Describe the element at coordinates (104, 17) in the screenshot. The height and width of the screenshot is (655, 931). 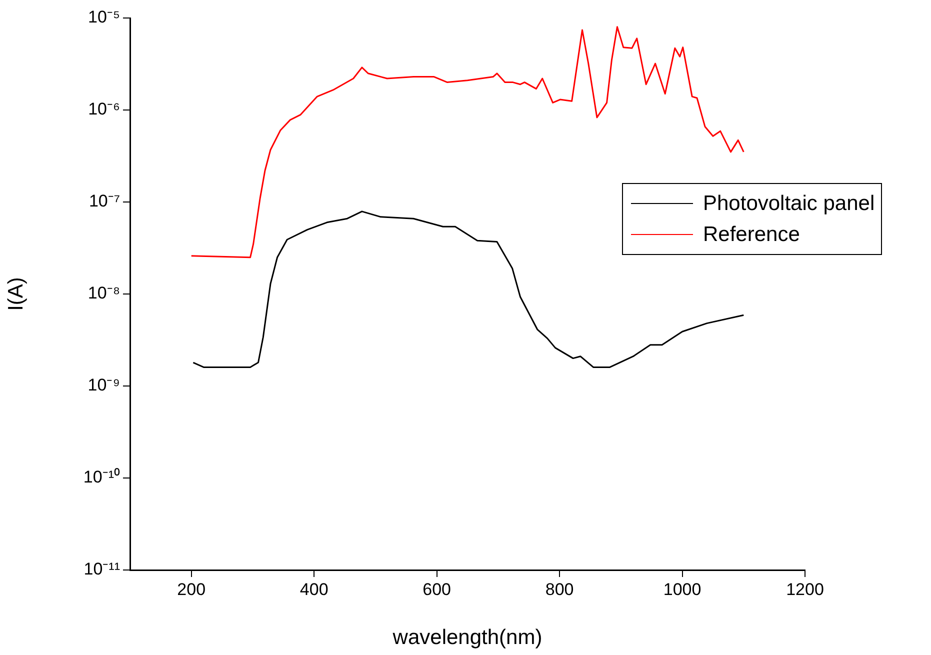
I see `y-tick-label: 10⁻⁵` at that location.